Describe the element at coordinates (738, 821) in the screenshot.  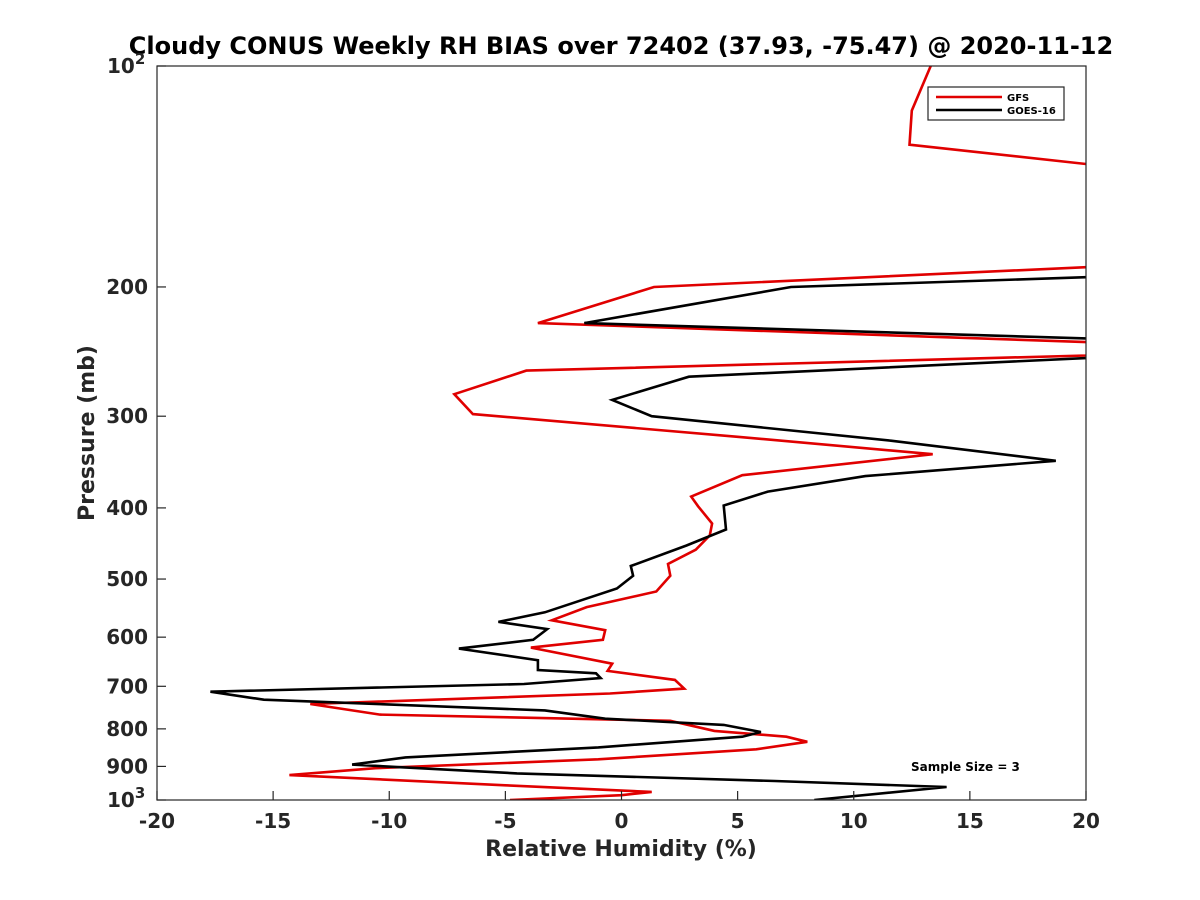
I see `x-tick-label: 5` at that location.